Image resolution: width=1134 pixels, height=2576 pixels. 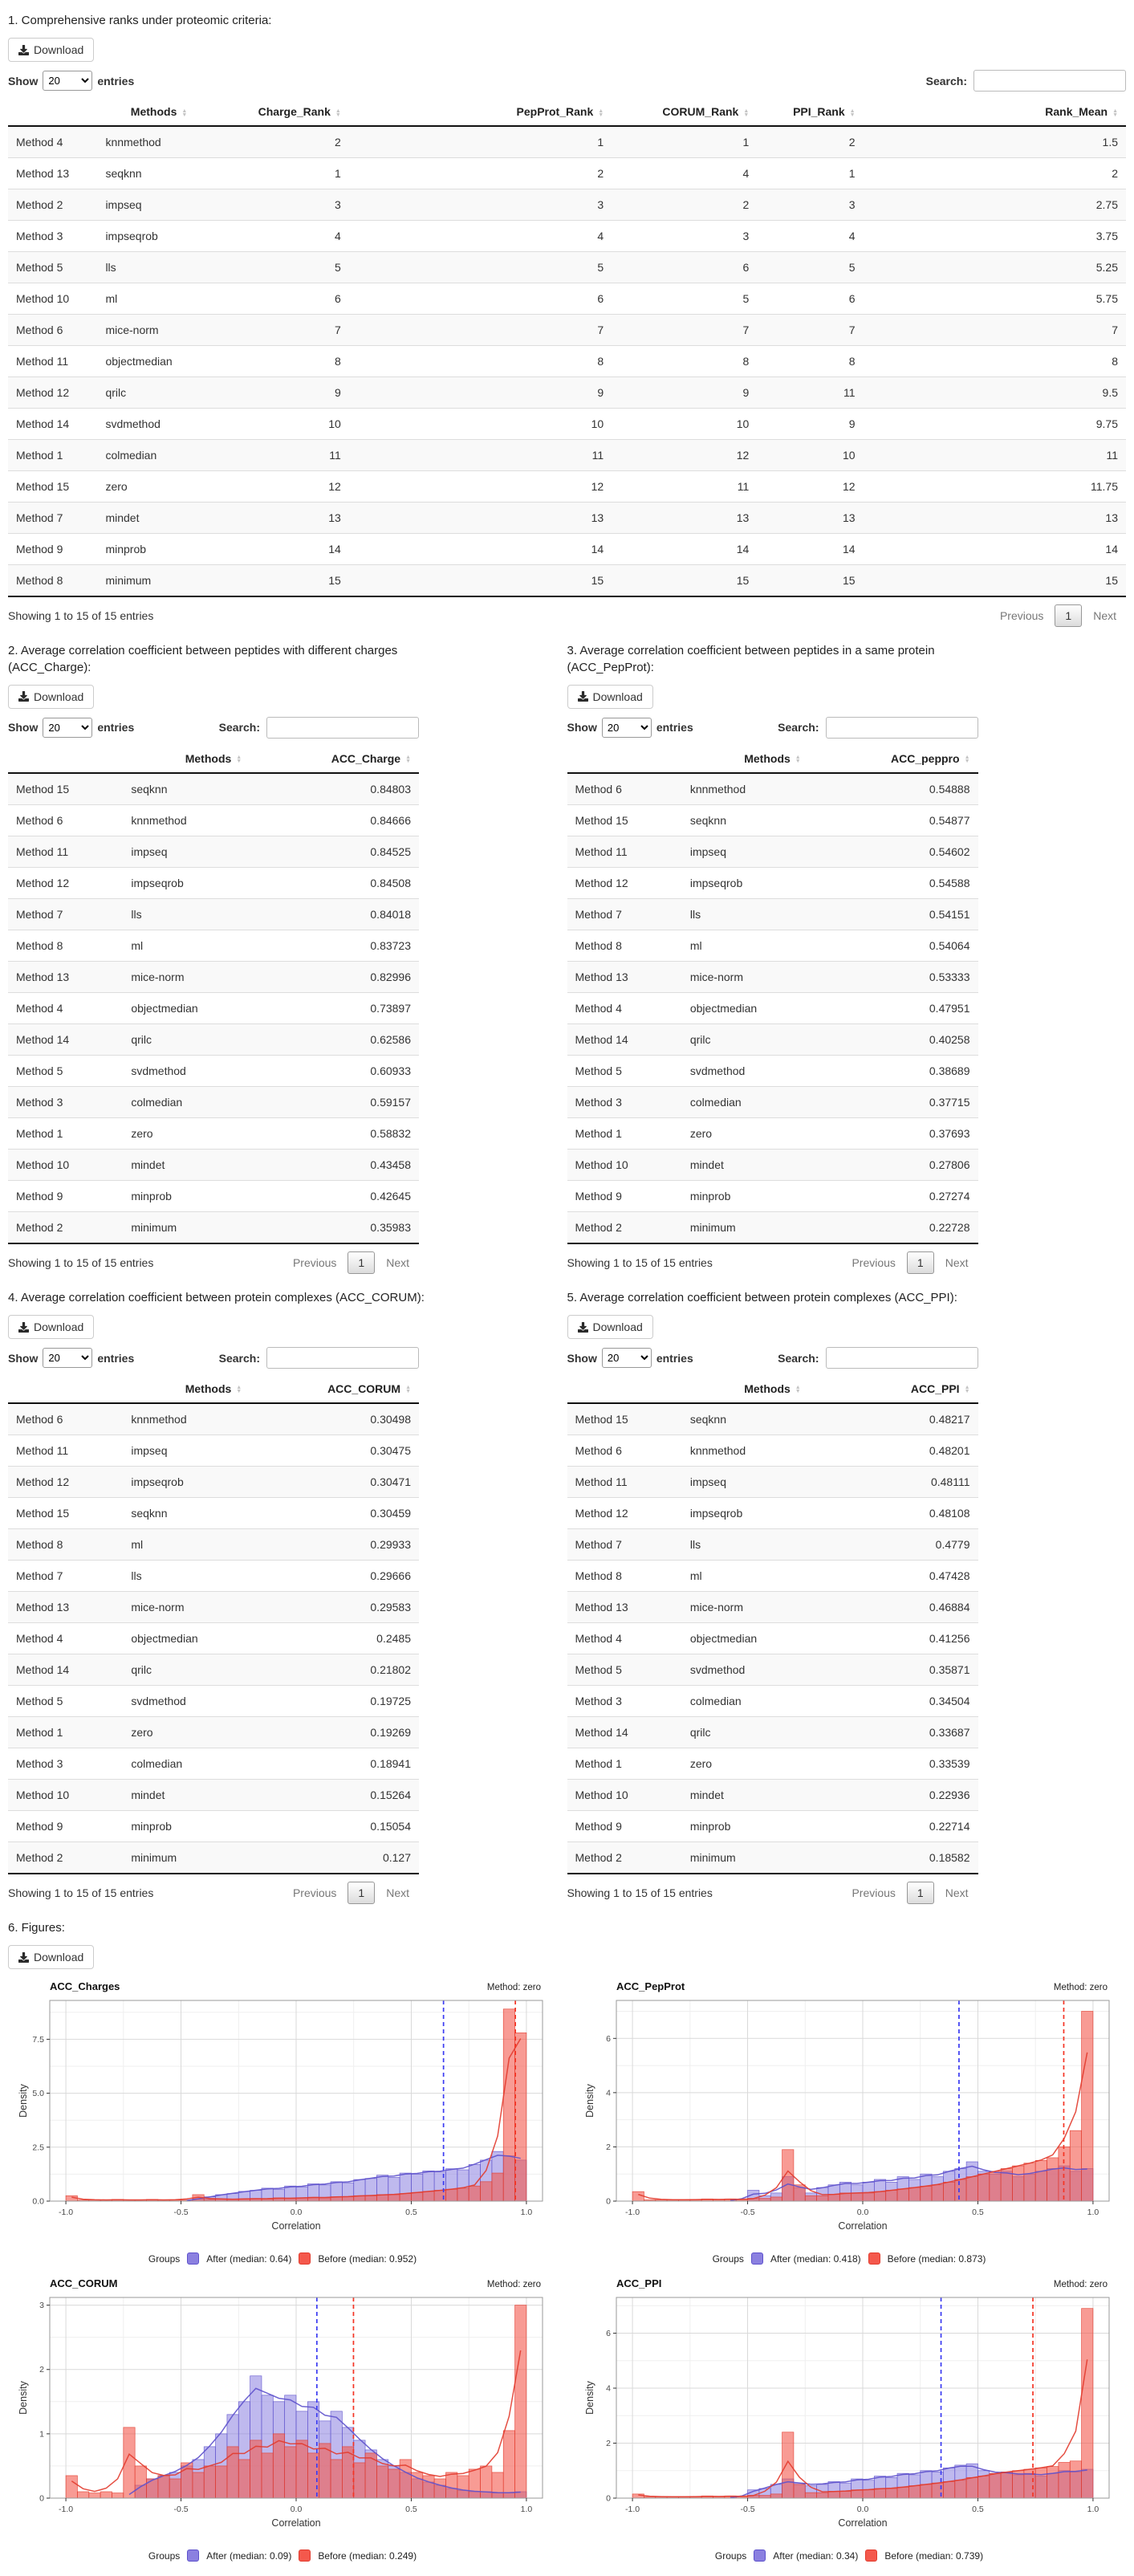 What do you see at coordinates (480, 113) in the screenshot?
I see `column-header-pepprot-rank: PepProt_Rank ▲ ▼` at bounding box center [480, 113].